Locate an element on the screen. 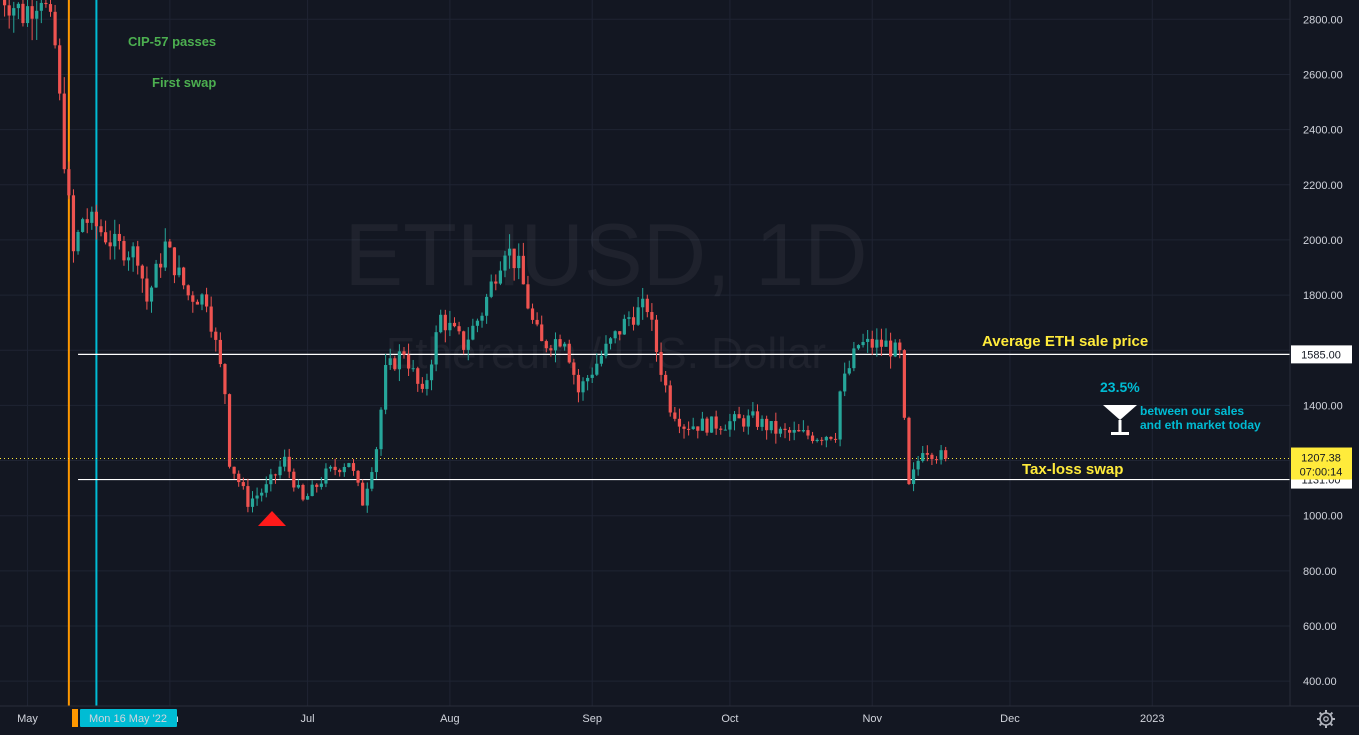  time-tick-label: May is located at coordinates (27, 719).